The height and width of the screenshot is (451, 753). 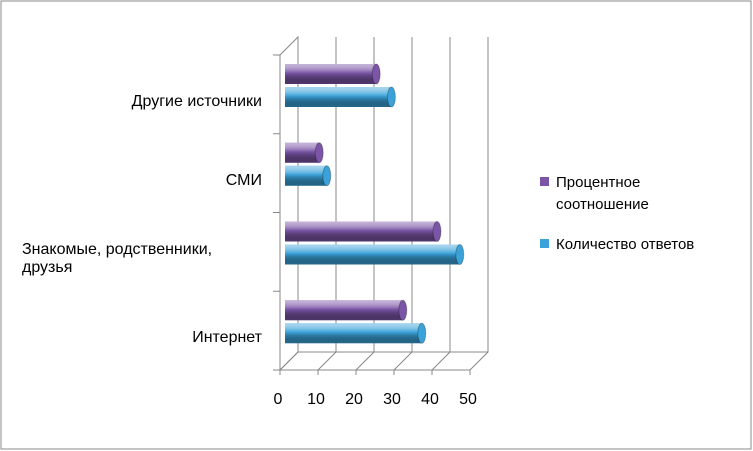 I want to click on x-tick-label: 40, so click(x=430, y=399).